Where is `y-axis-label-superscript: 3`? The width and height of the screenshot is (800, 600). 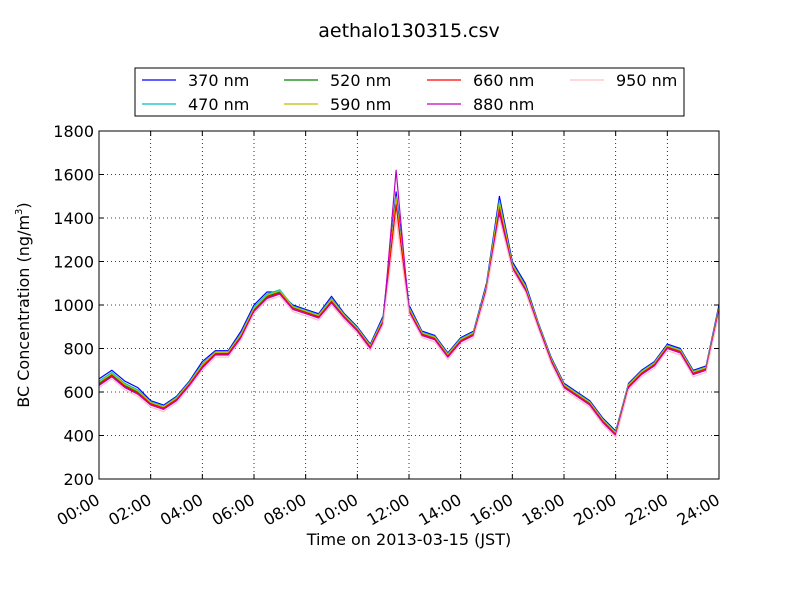
y-axis-label-superscript: 3 is located at coordinates (19, 212).